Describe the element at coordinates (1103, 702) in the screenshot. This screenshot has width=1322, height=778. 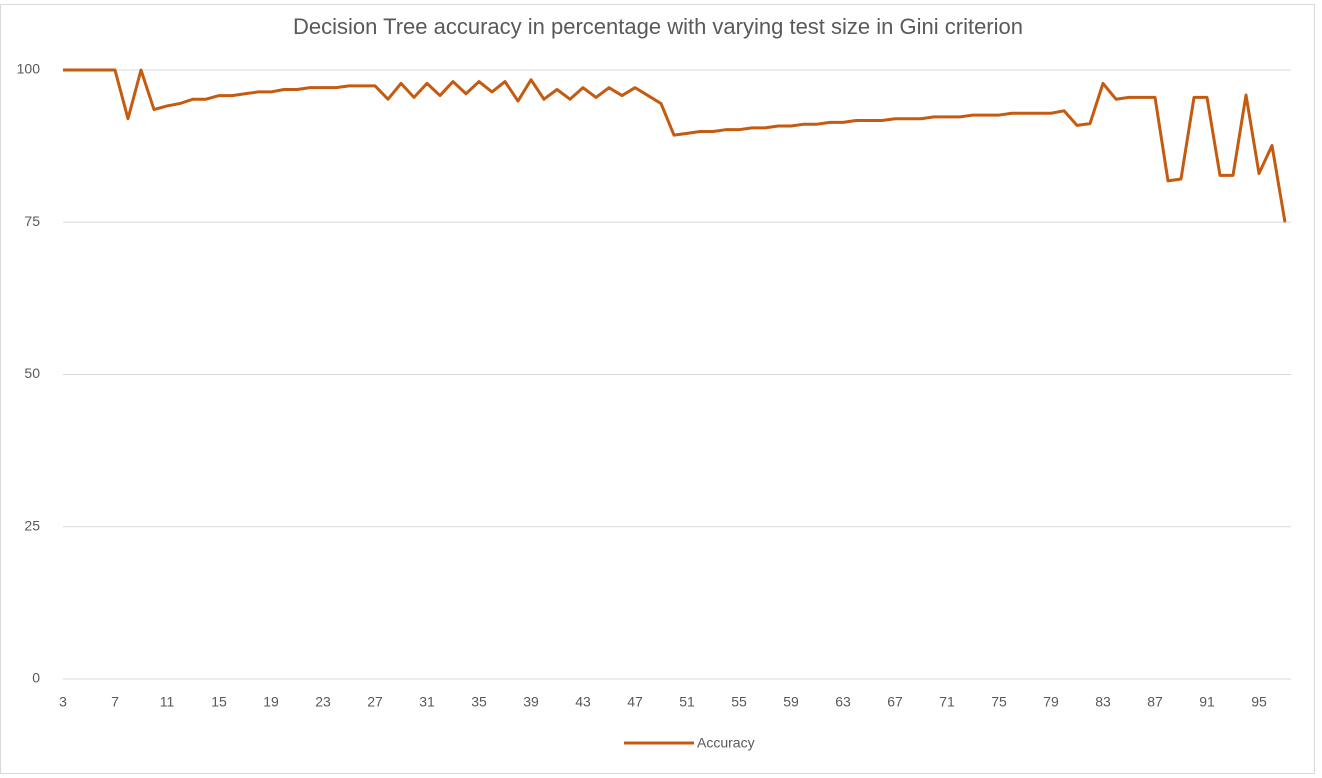
I see `x-tick-label: 83` at that location.